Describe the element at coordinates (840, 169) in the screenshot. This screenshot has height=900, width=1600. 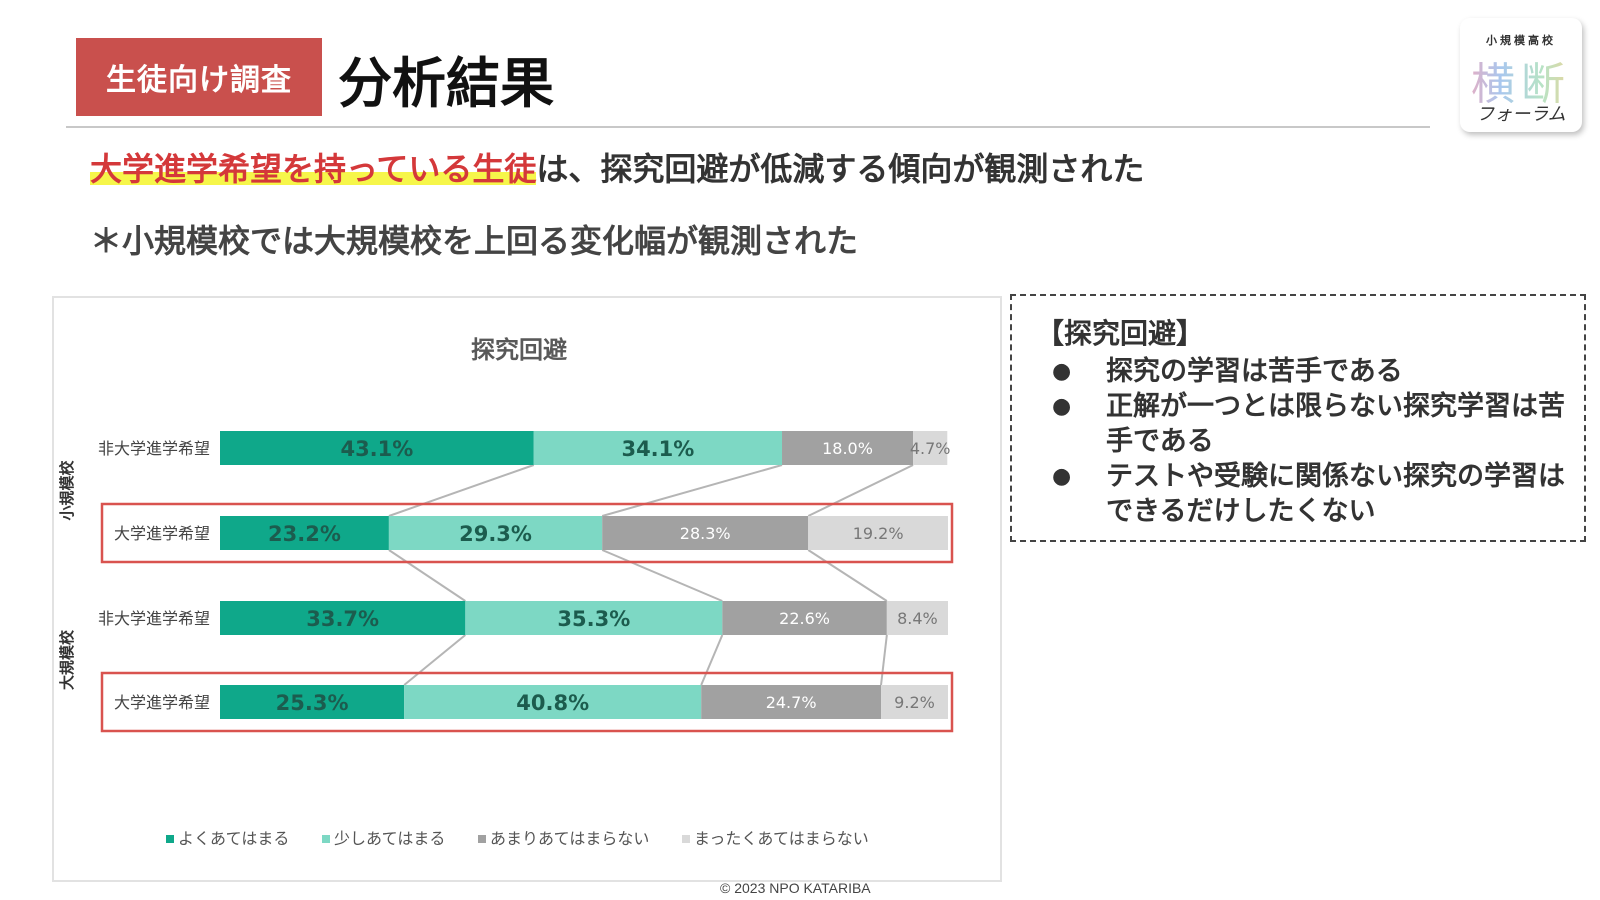
I see `headline-rest: は、探究回避が低減する傾向が観測された` at that location.